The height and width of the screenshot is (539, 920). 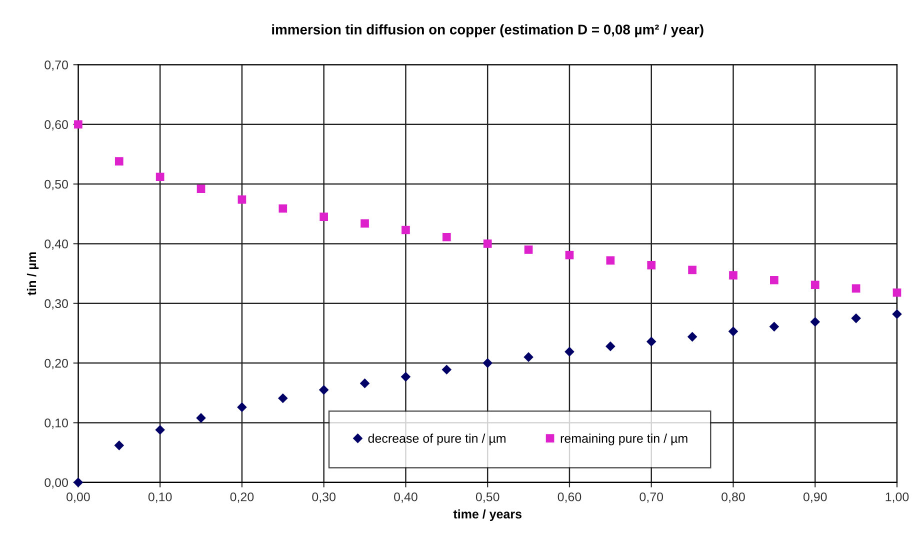 I want to click on chart-title: immersion tin diffusion on copper (estimation D = 0,08 µm² / year), so click(x=488, y=31).